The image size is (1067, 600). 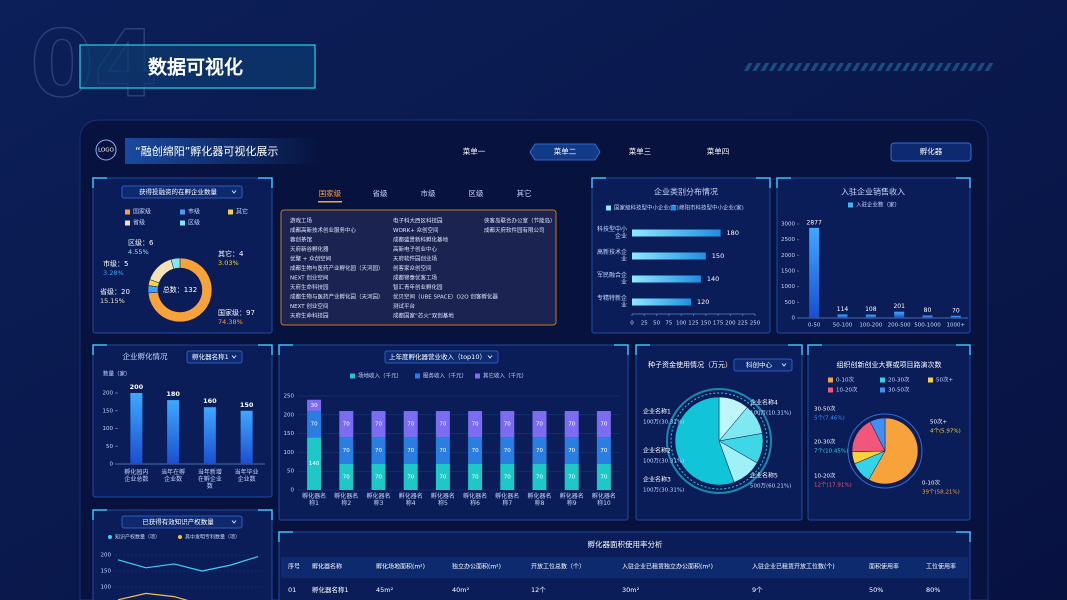 I want to click on dropdown, so click(x=182, y=522).